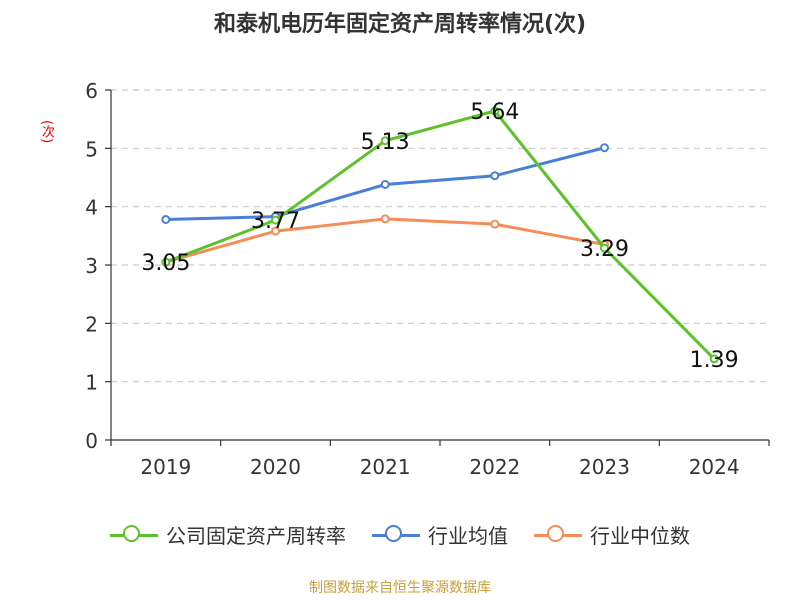 This screenshot has width=800, height=600. Describe the element at coordinates (558, 534) in the screenshot. I see `legend-marker-industry-median-icon` at that location.